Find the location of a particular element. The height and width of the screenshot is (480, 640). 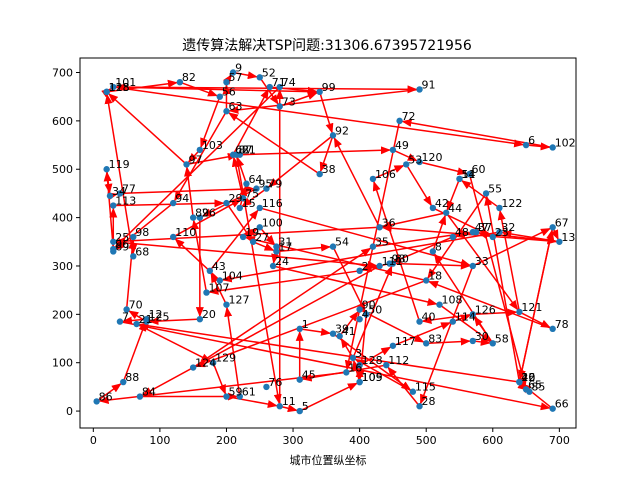

city-label: 2 is located at coordinates (365, 266).